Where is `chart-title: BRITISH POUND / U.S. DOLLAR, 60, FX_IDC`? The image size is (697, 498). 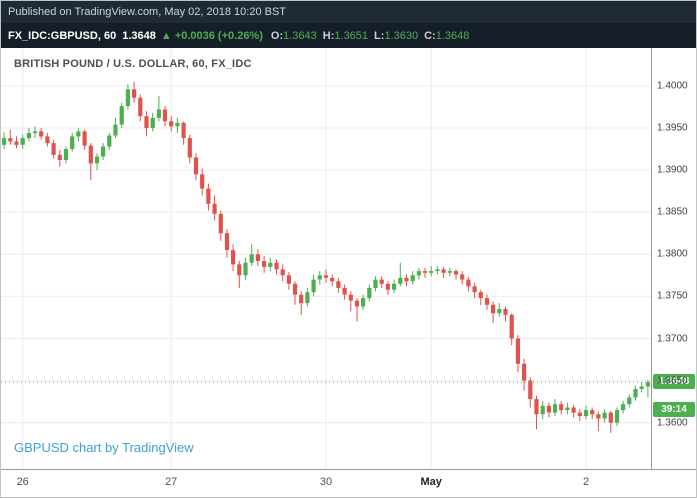
chart-title: BRITISH POUND / U.S. DOLLAR, 60, FX_IDC is located at coordinates (133, 64).